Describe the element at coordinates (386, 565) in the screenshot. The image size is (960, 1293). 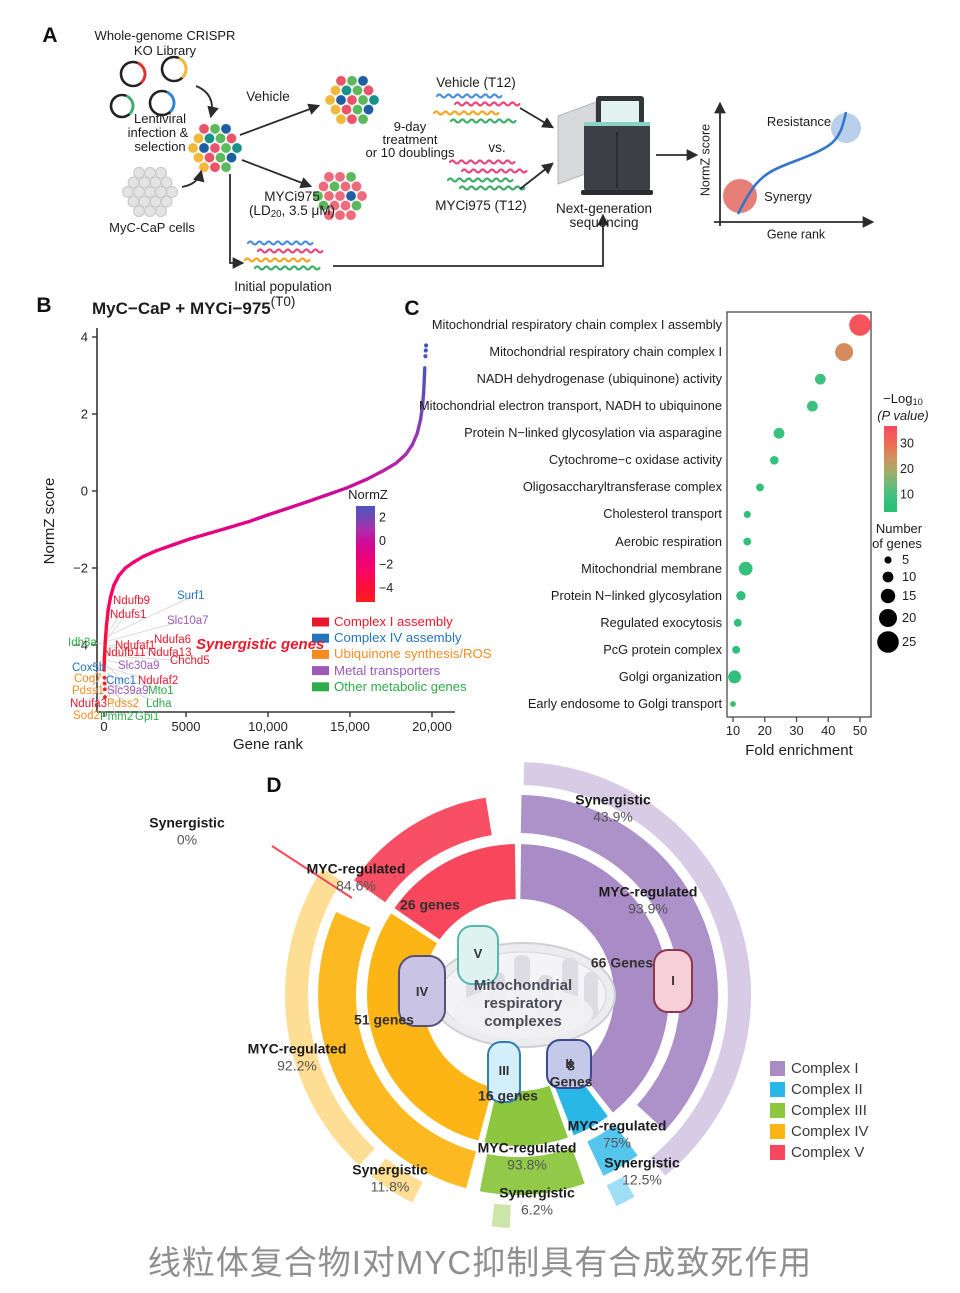
I see `normz-colorbar-tick: −2` at that location.